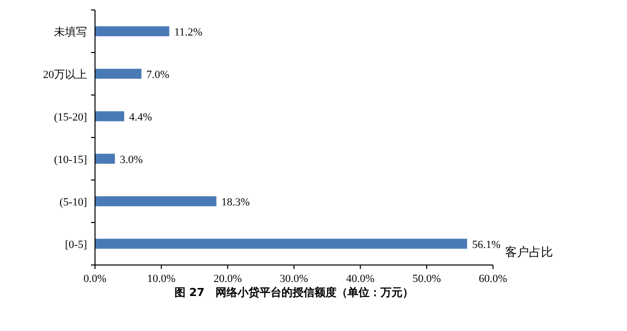  Describe the element at coordinates (493, 279) in the screenshot. I see `x-tick-label: 60.0%` at that location.